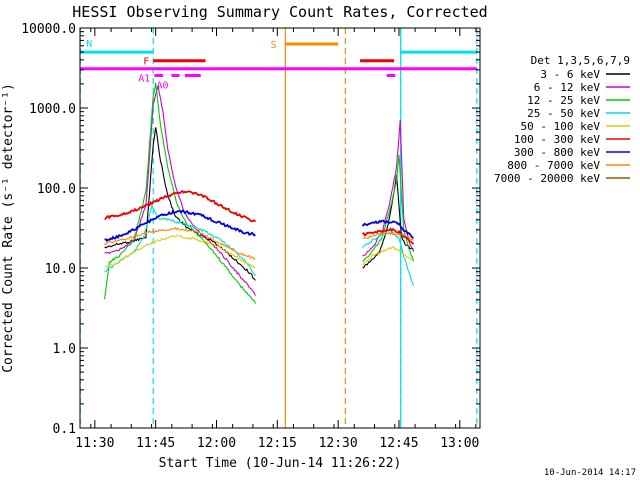 The image size is (640, 480). I want to click on legend-label-5: 50 - 100 keV, so click(561, 126).